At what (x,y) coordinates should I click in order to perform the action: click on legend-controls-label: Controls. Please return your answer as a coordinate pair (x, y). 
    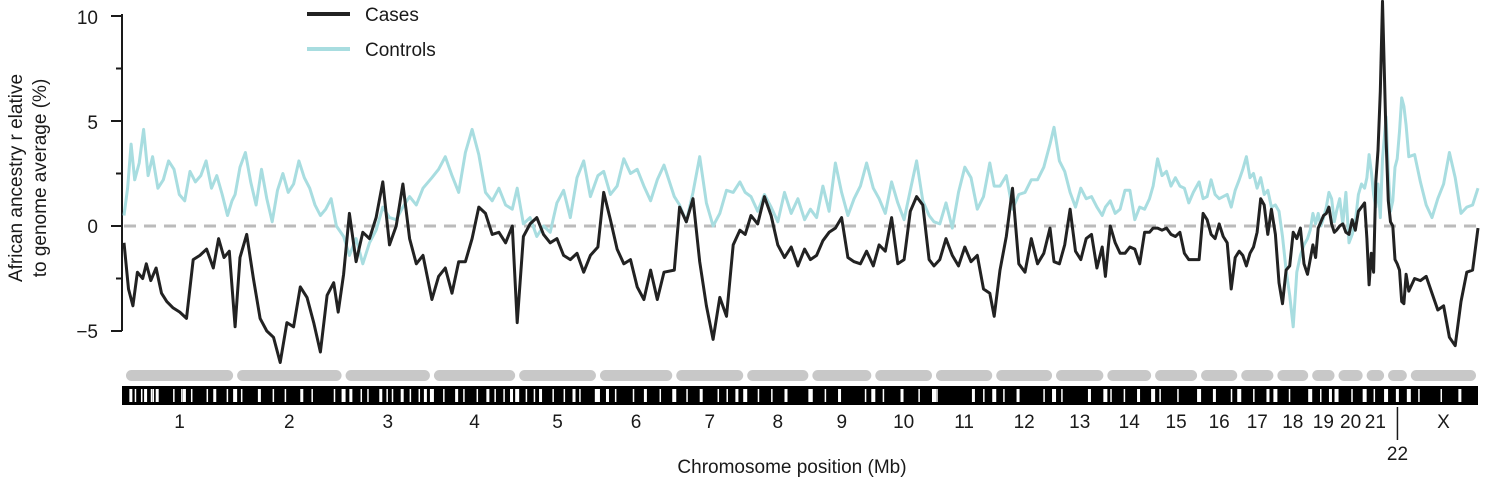
    Looking at the image, I should click on (400, 50).